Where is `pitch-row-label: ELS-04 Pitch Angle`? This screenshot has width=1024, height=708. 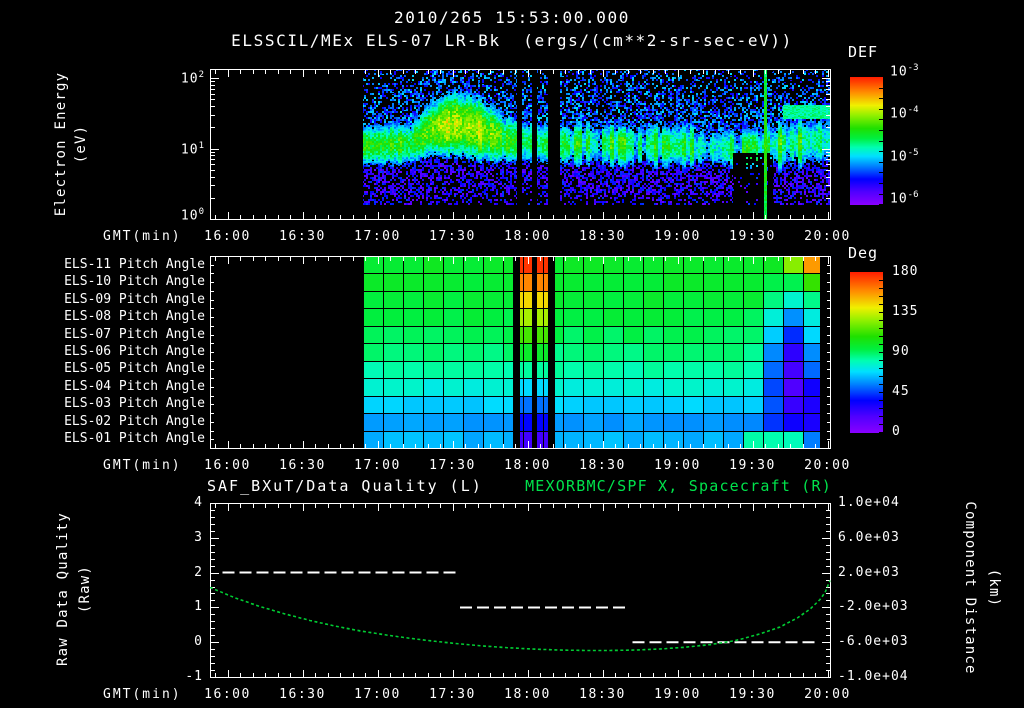 pitch-row-label: ELS-04 Pitch Angle is located at coordinates (134, 386).